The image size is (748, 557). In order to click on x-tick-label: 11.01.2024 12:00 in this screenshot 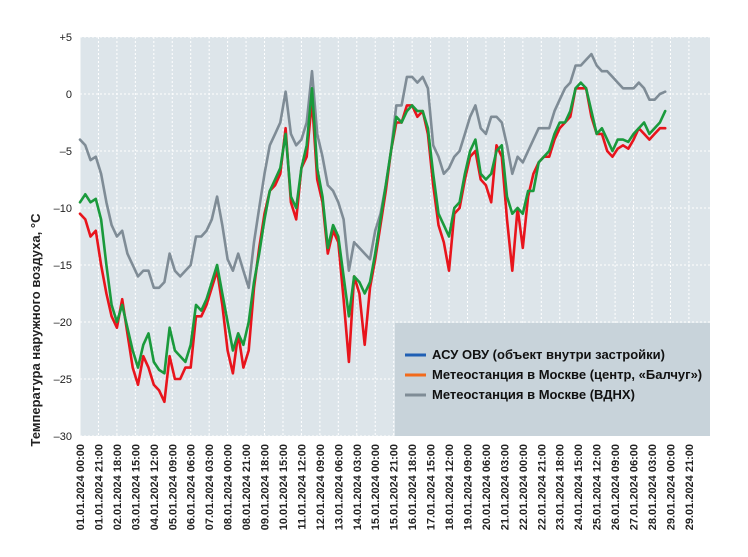, I will do `click(302, 487)`.